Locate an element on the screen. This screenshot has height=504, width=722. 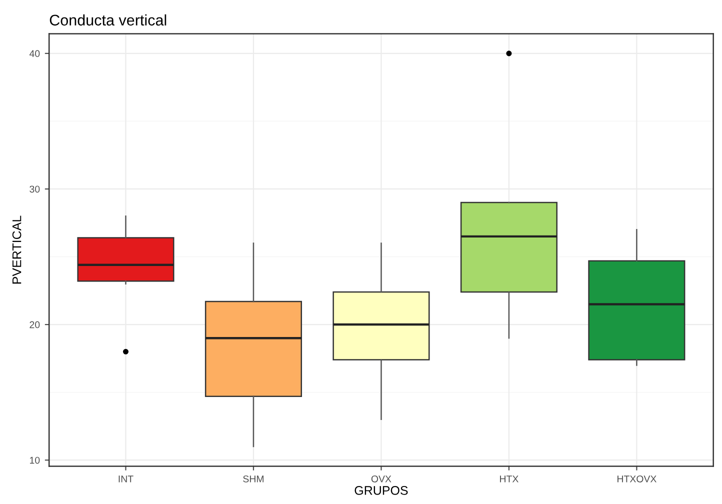
x-tick-label: HTX is located at coordinates (509, 479).